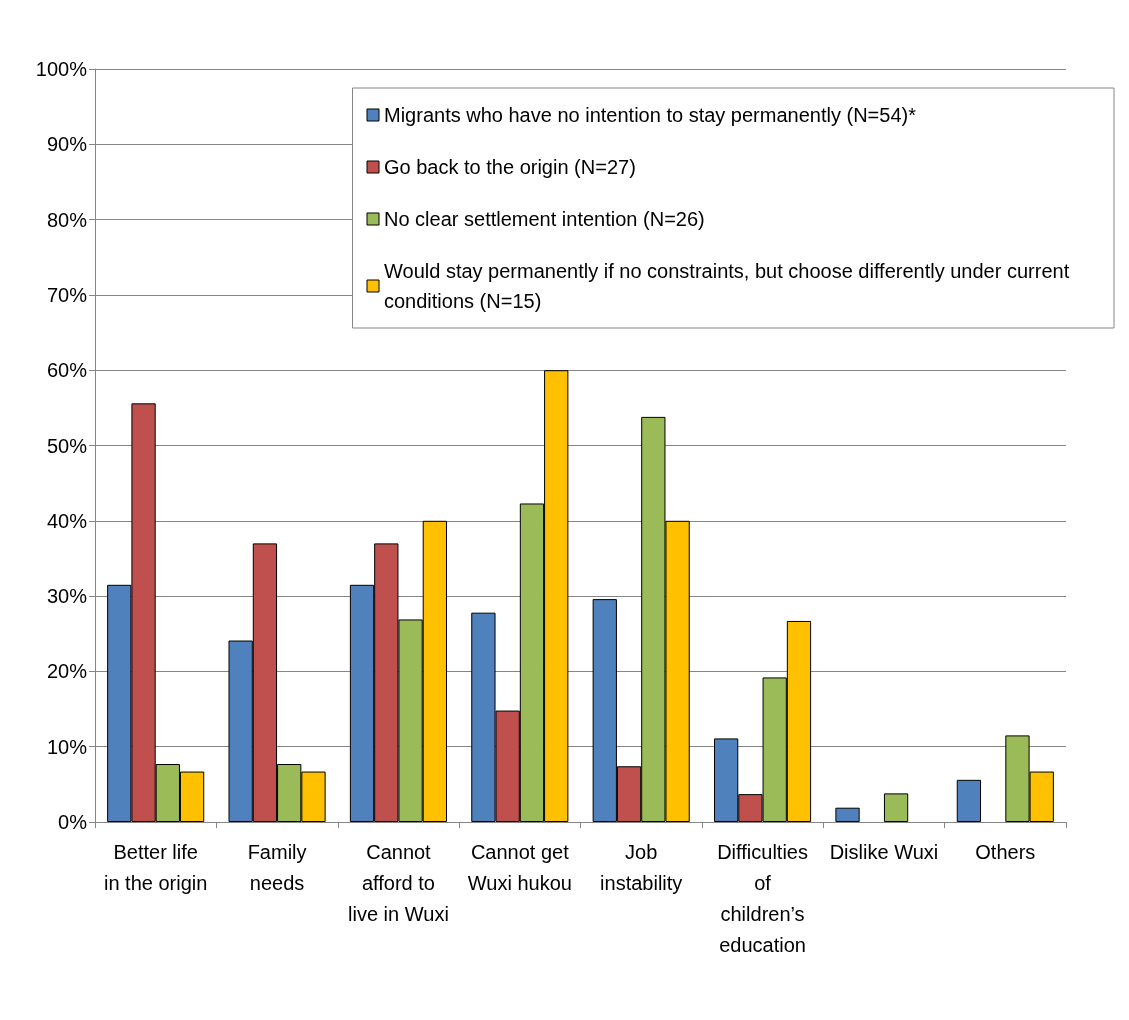 The width and height of the screenshot is (1129, 1020). What do you see at coordinates (1005, 851) in the screenshot?
I see `x-tick-label: Others` at bounding box center [1005, 851].